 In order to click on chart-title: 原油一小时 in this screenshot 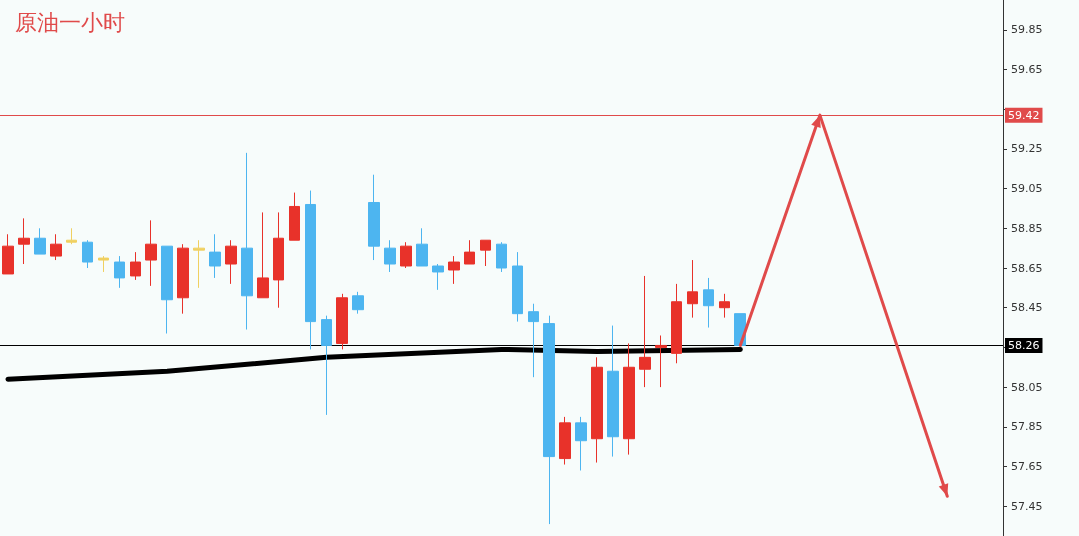, I will do `click(70, 22)`.